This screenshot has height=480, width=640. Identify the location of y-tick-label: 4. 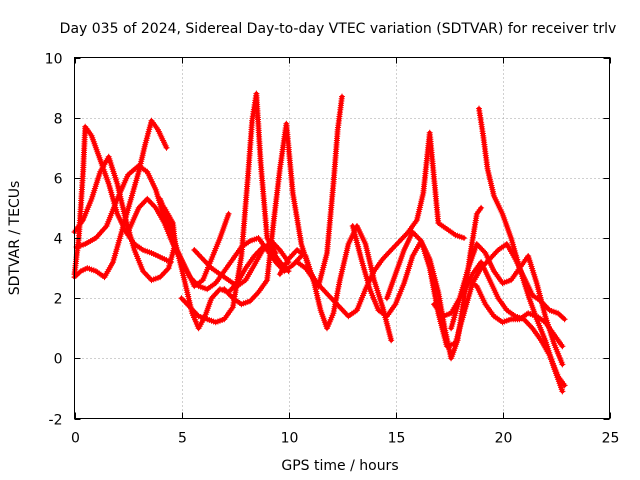
(58, 240).